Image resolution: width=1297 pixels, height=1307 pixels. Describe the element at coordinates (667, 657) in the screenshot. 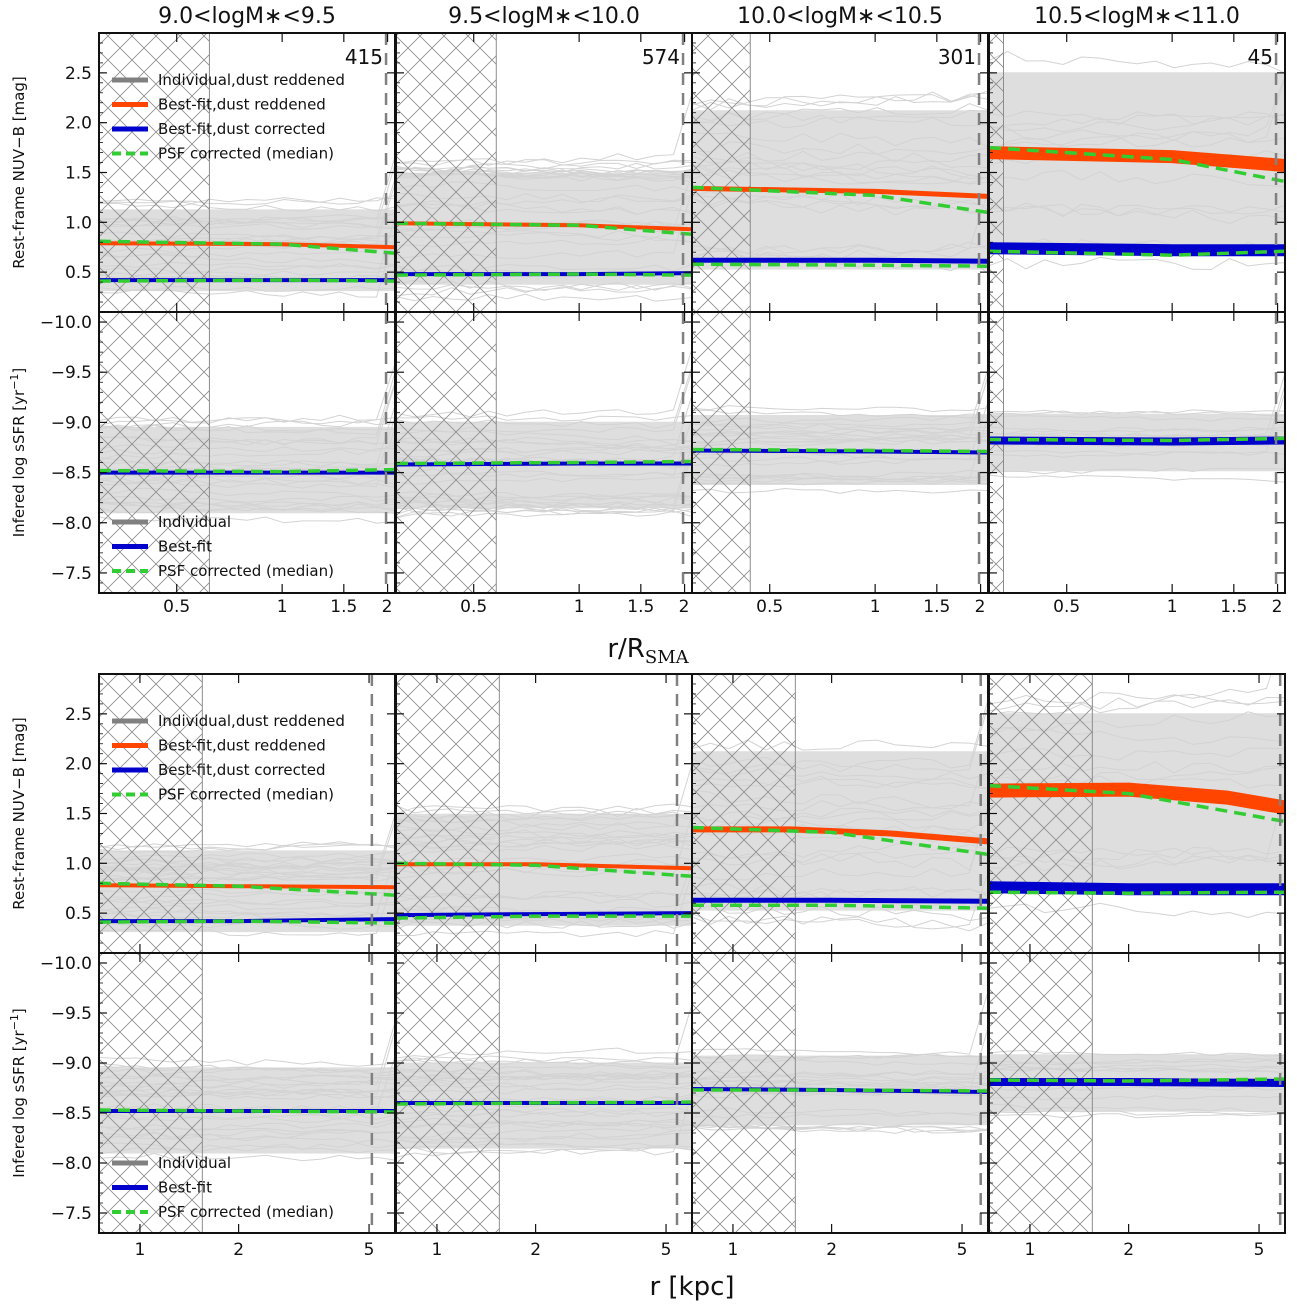

I see `x-axis-label-subscript: SMA` at that location.